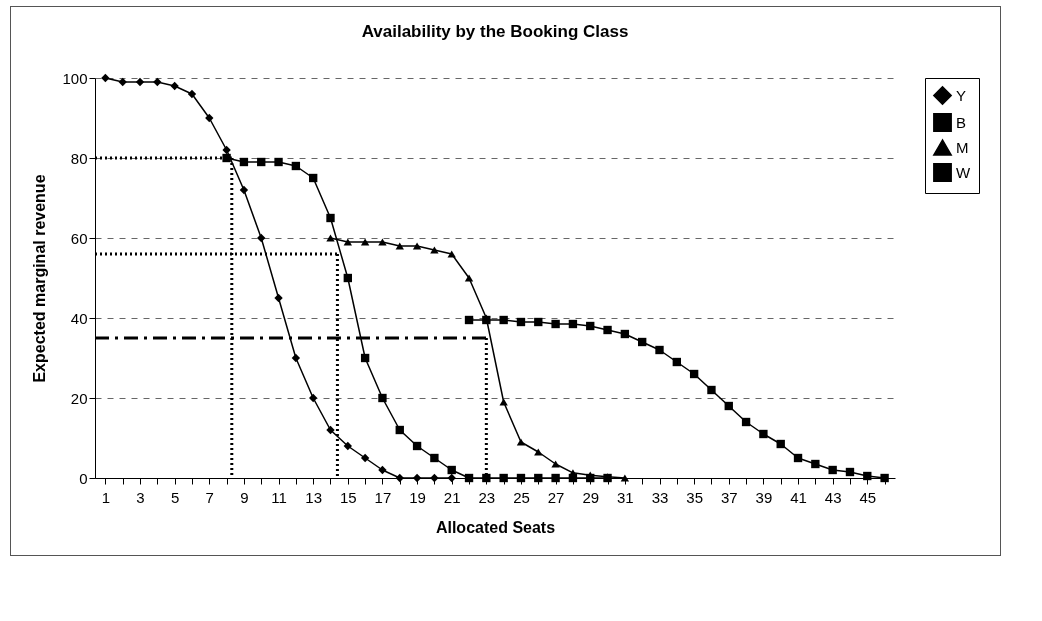  What do you see at coordinates (140, 497) in the screenshot?
I see `x-tick-label: 3` at bounding box center [140, 497].